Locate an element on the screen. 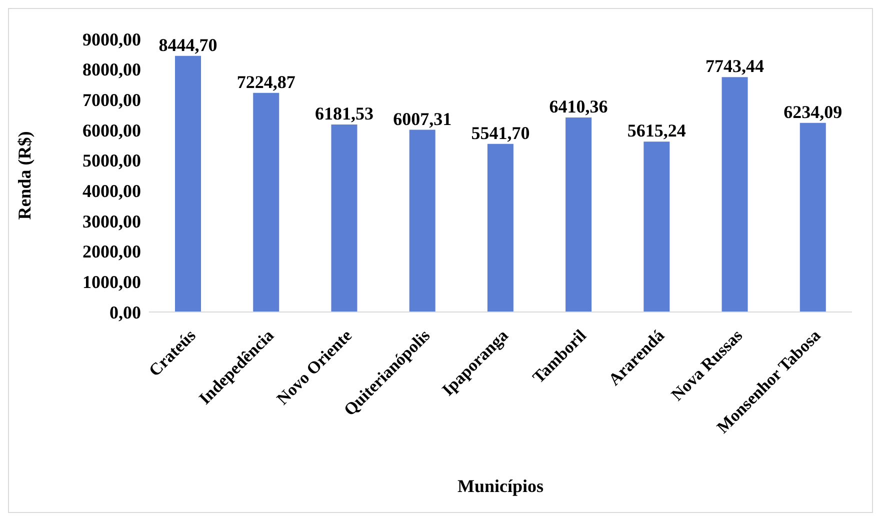 The image size is (881, 521). y-tick-label: 3000,00 is located at coordinates (111, 221).